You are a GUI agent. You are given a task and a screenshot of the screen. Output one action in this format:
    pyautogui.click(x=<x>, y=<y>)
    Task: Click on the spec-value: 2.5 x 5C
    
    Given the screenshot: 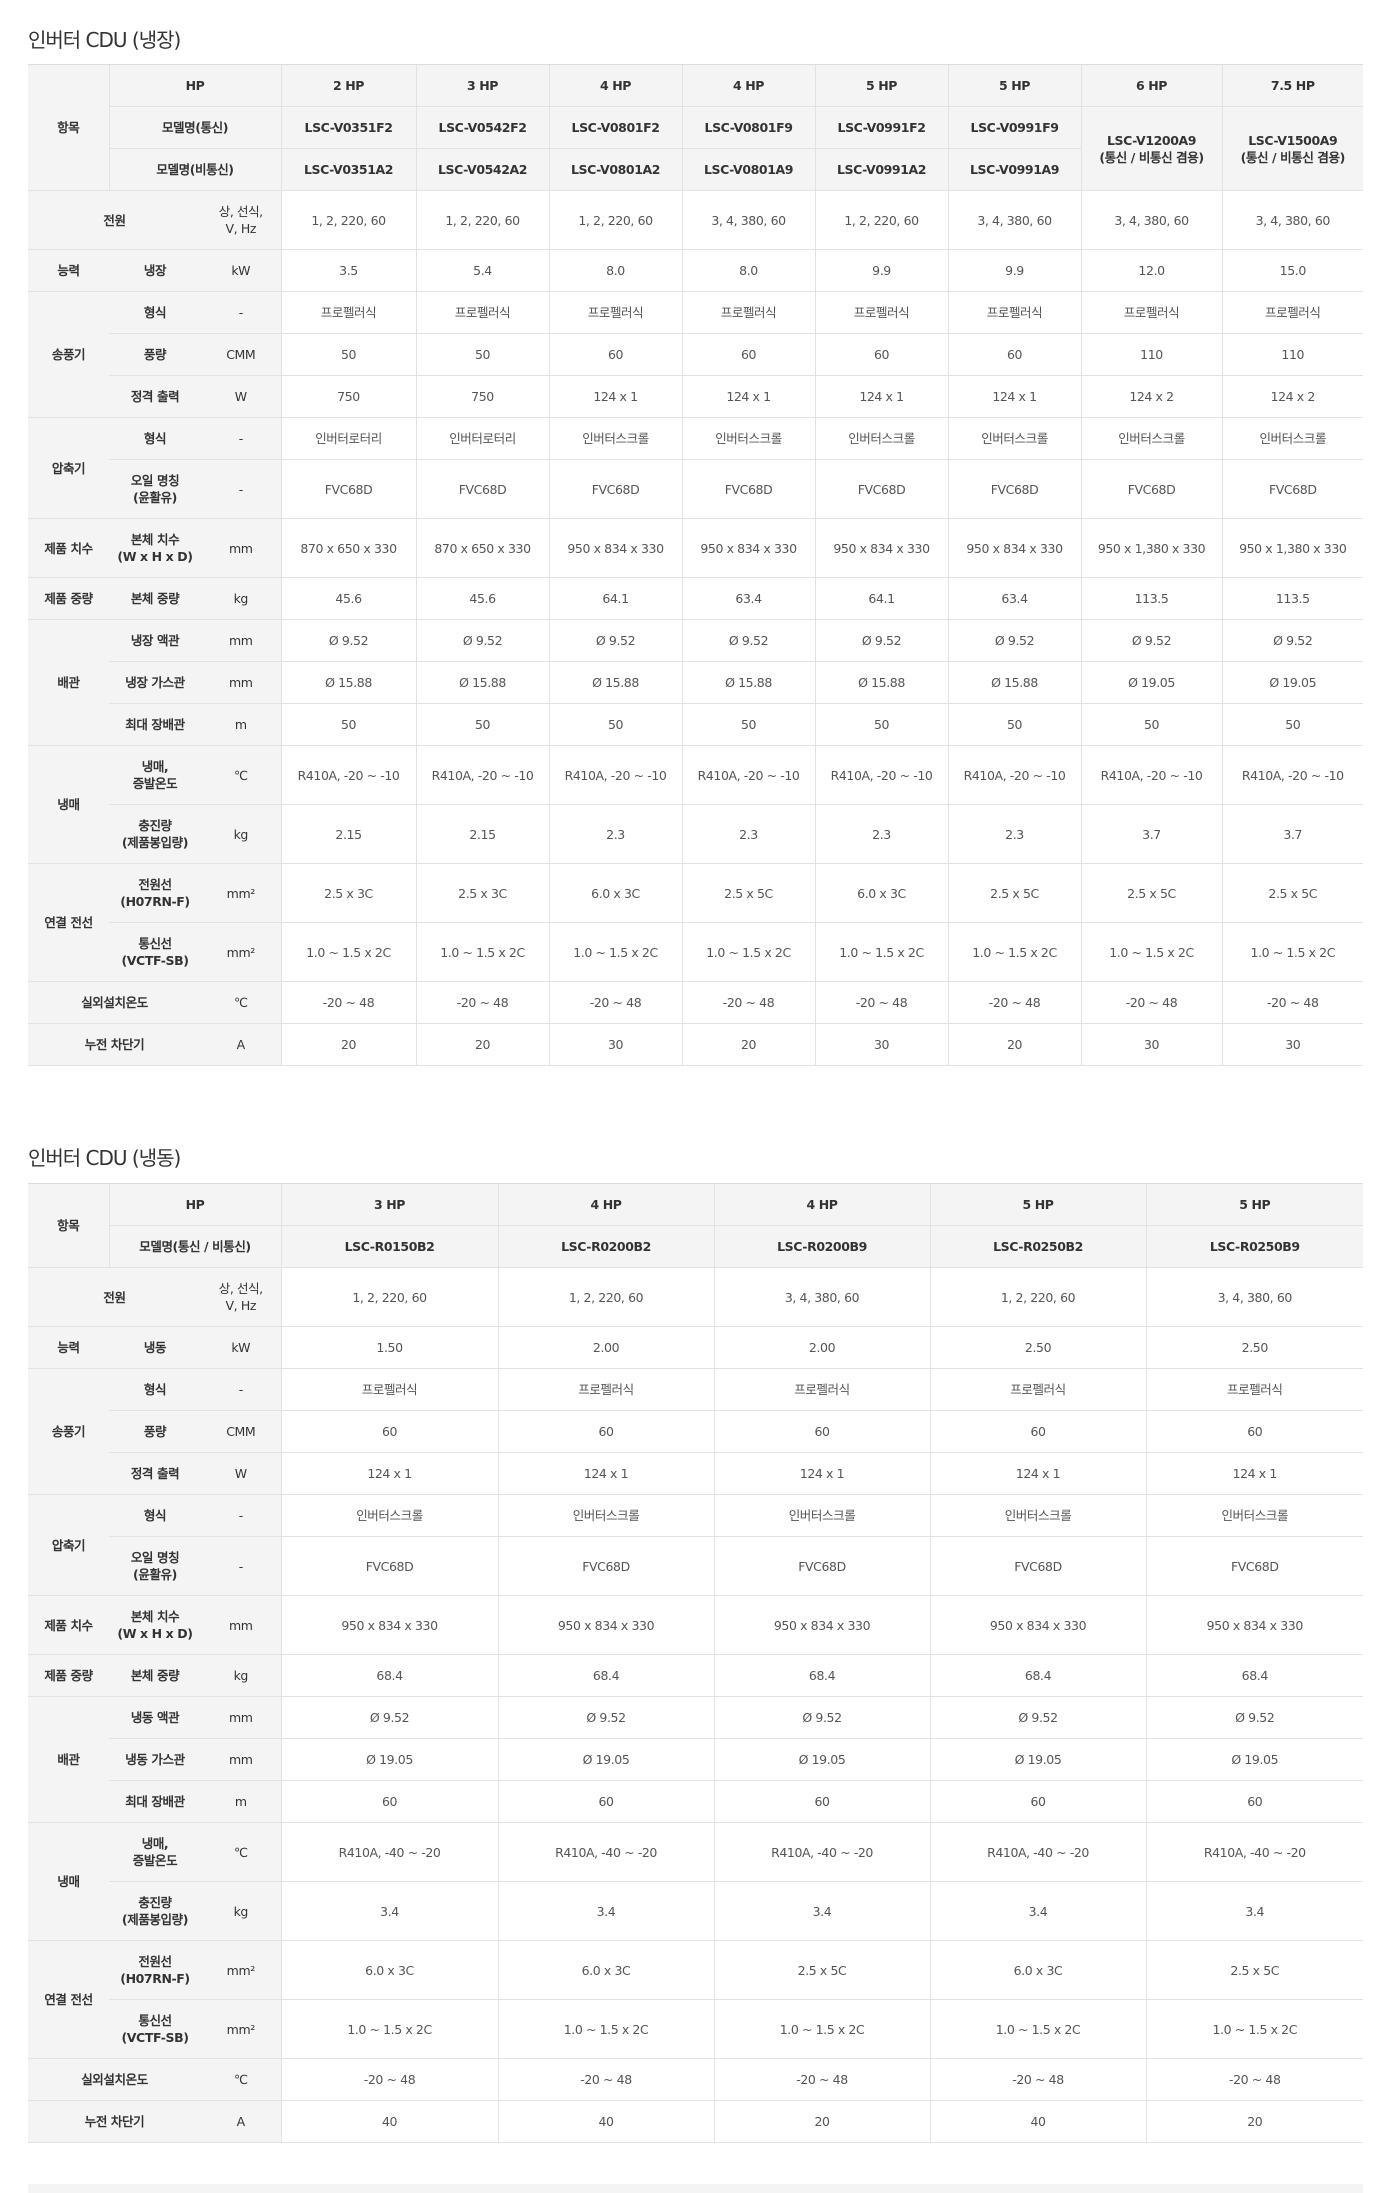 What is the action you would take?
    pyautogui.click(x=748, y=893)
    